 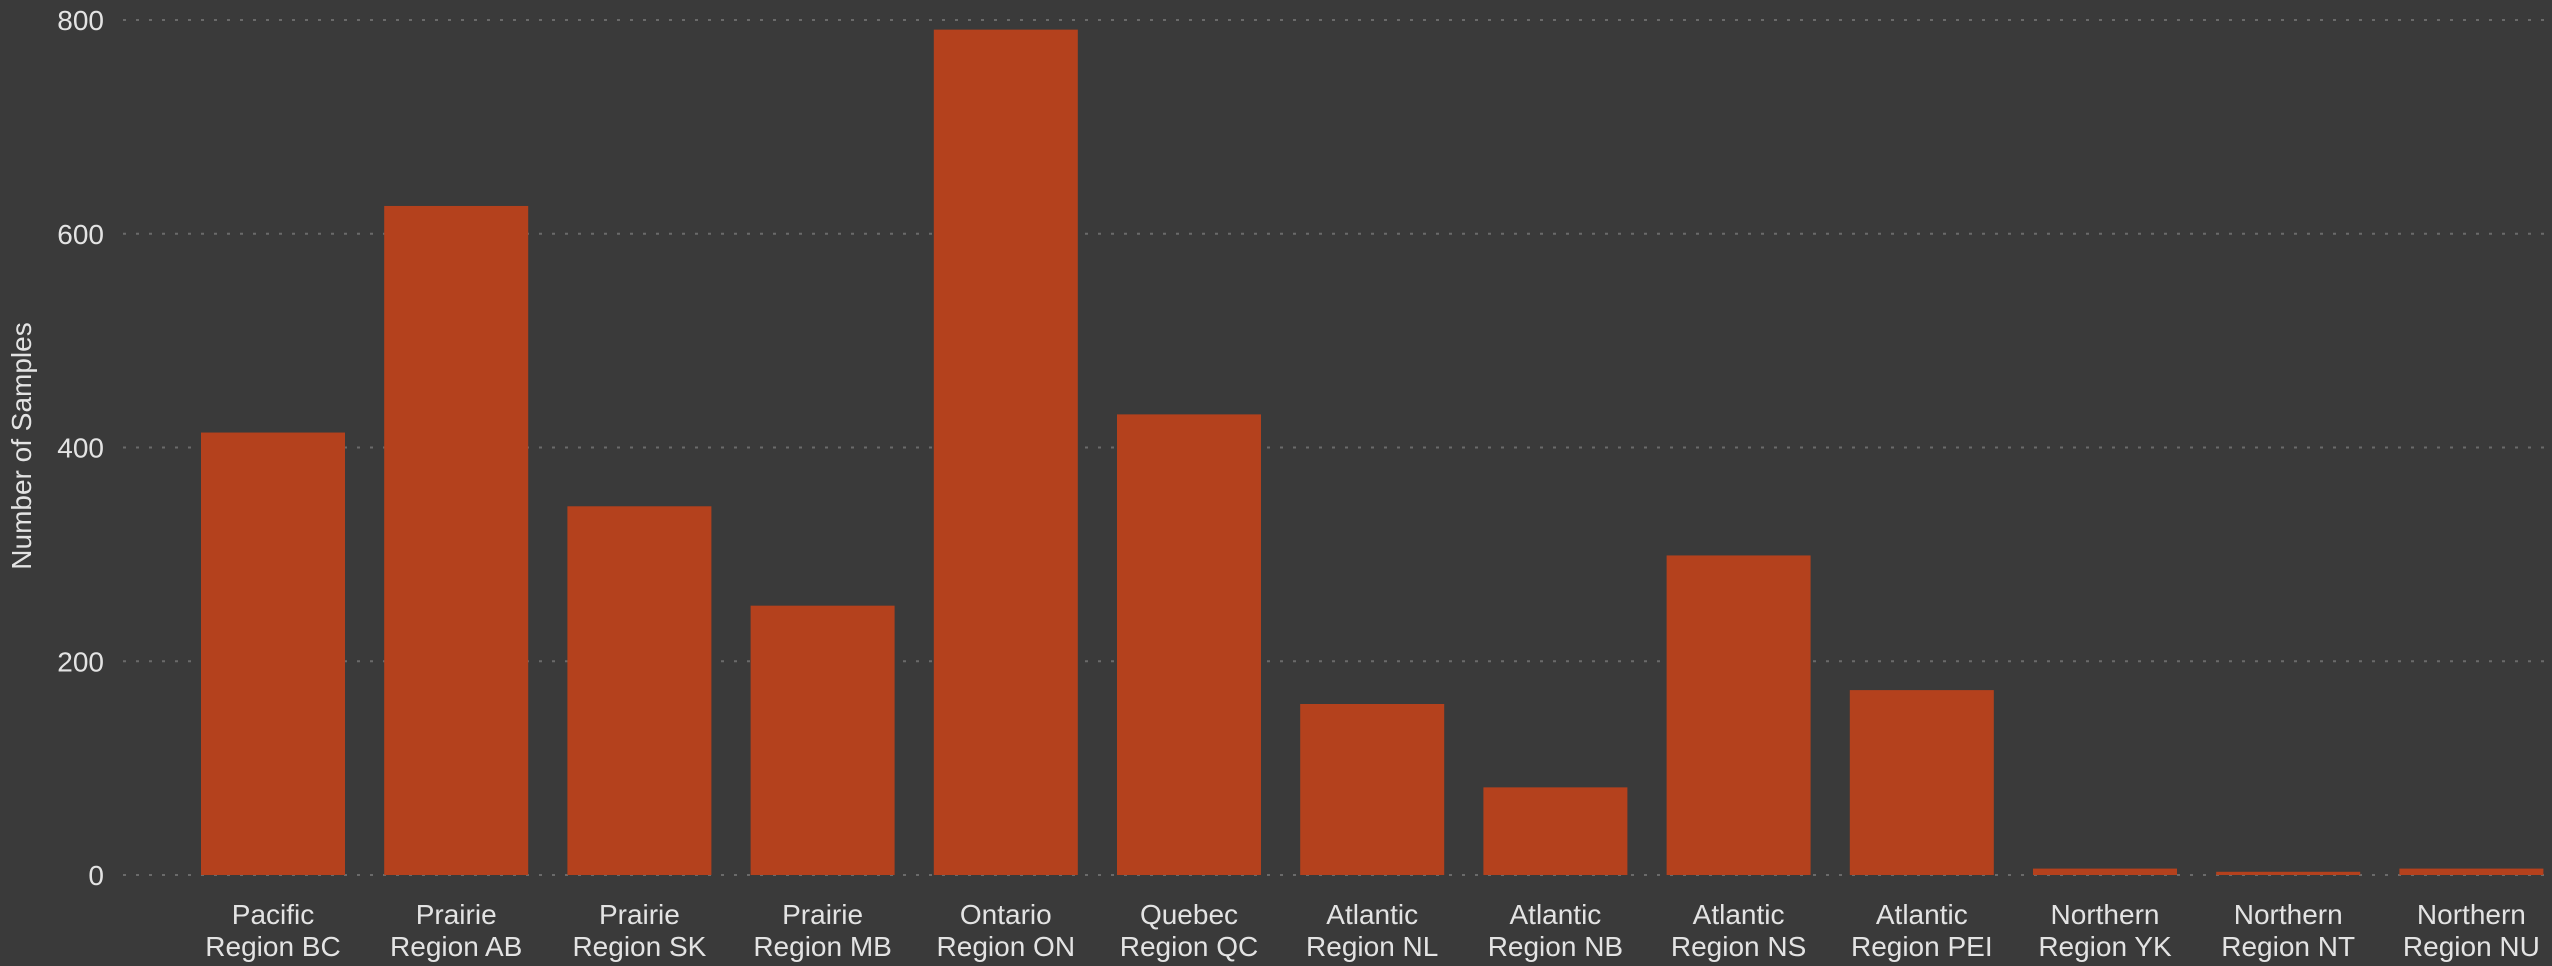 I want to click on x-tick-label-quebec-region-qc: Quebec Region QC, so click(x=1189, y=930).